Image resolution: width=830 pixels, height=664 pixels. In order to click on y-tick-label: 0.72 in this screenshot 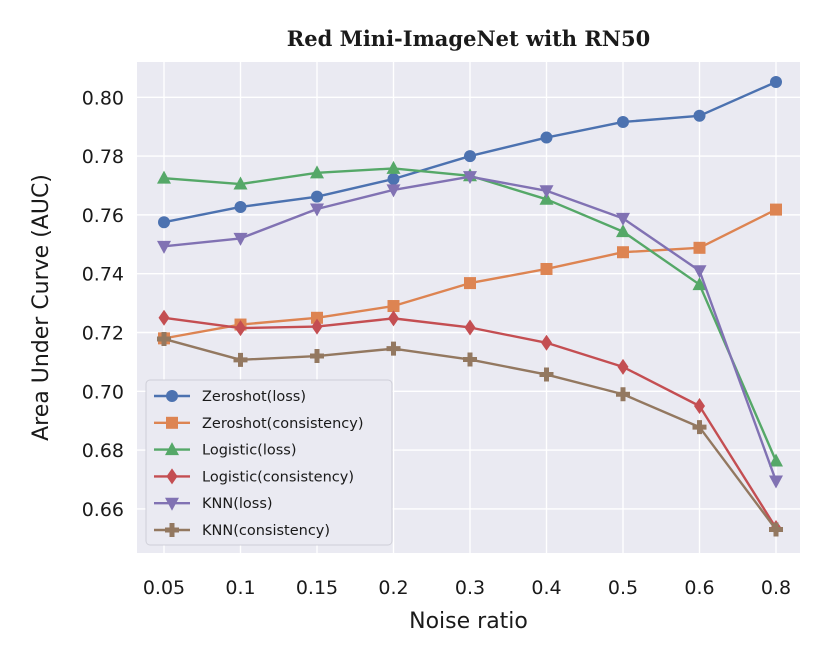, I will do `click(103, 333)`.